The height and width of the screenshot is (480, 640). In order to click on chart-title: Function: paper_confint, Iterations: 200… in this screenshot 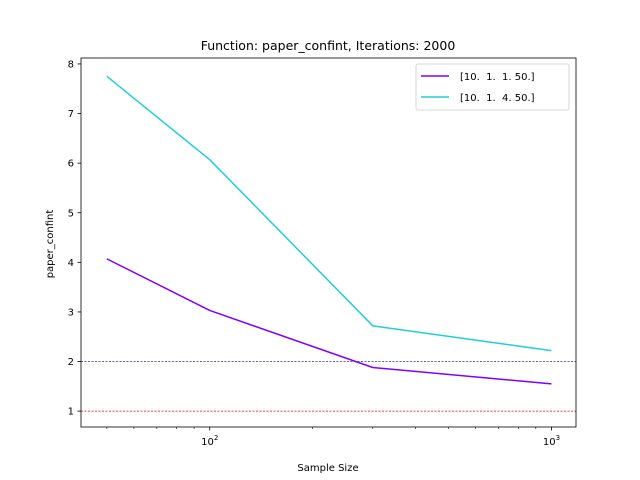, I will do `click(328, 45)`.